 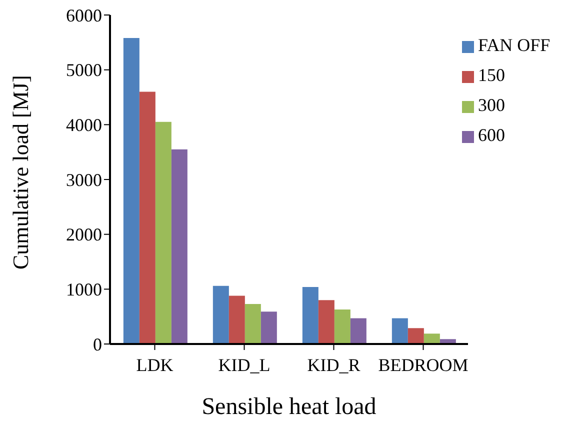 What do you see at coordinates (289, 407) in the screenshot?
I see `x-axis-title: Sensible heat load` at bounding box center [289, 407].